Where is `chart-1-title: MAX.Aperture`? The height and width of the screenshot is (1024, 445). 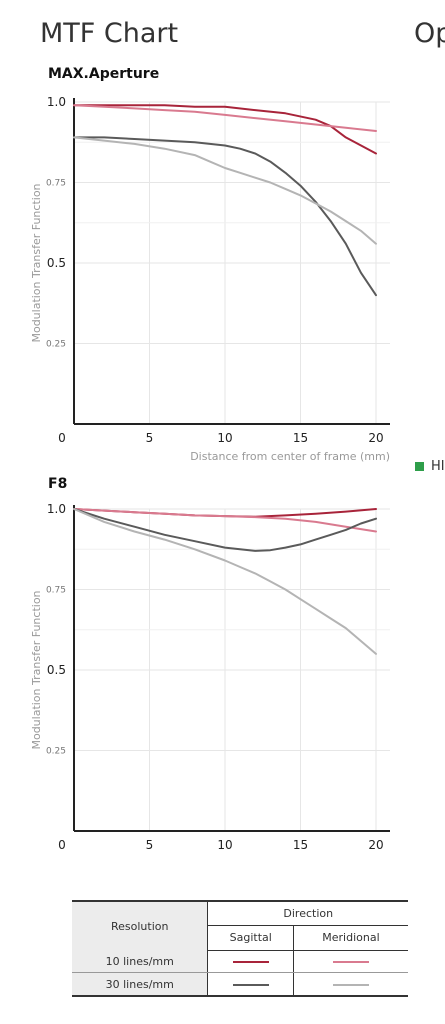
chart-1-title: MAX.Aperture is located at coordinates (104, 74).